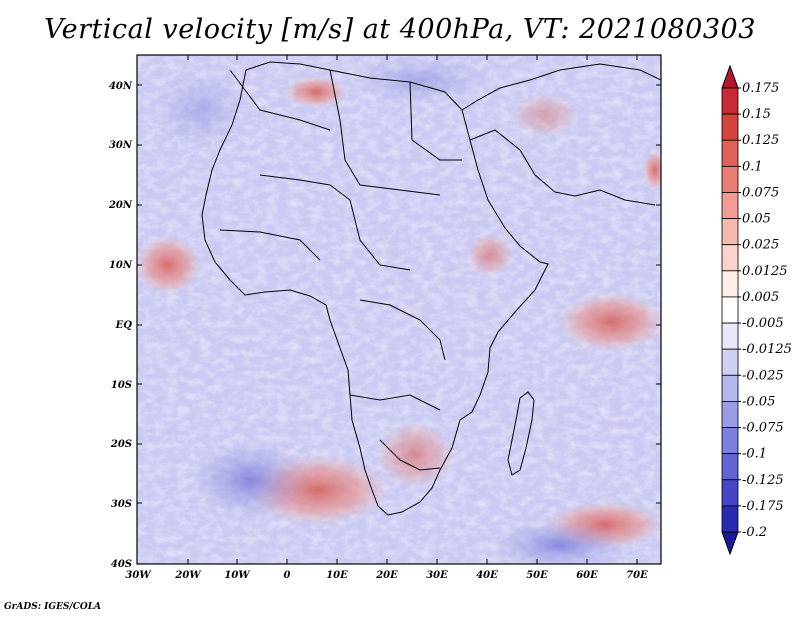  I want to click on colorbar-label: -0.175, so click(763, 506).